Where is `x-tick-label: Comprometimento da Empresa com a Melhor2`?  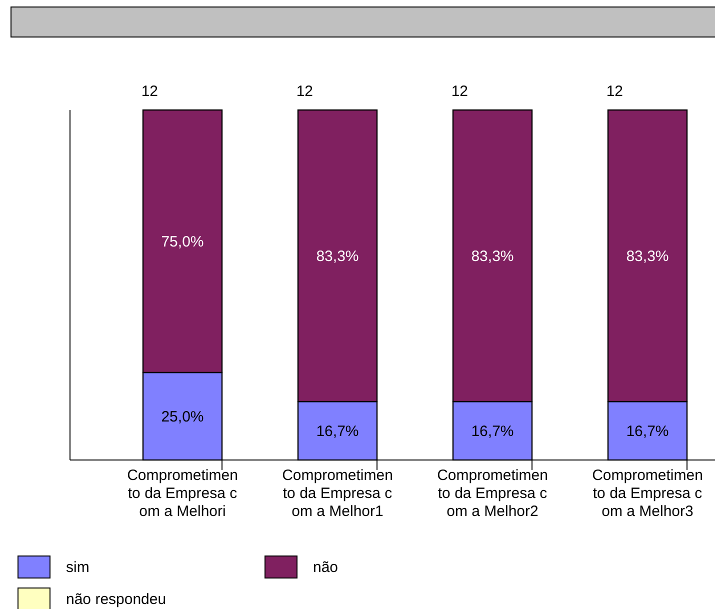 x-tick-label: Comprometimento da Empresa com a Melhor2 is located at coordinates (492, 493).